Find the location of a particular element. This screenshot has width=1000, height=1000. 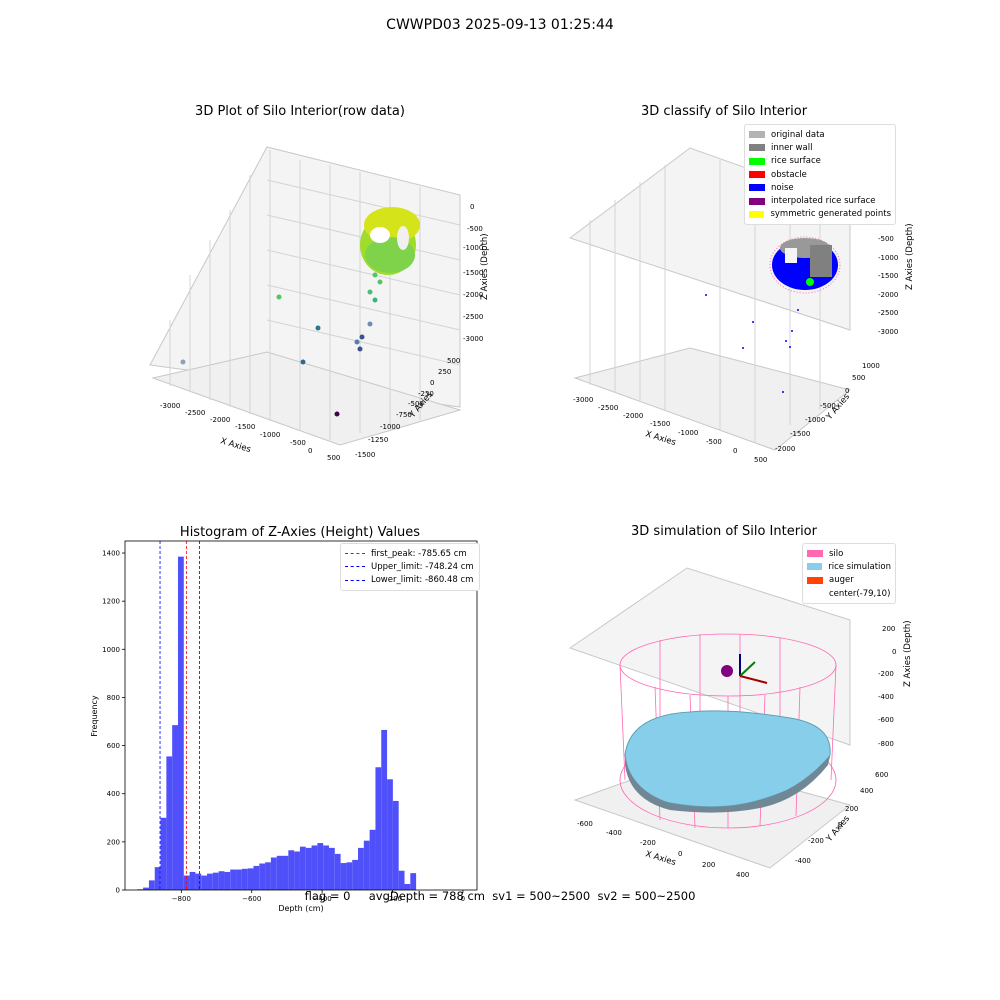

raw3d-ytick: -250 is located at coordinates (426, 394).